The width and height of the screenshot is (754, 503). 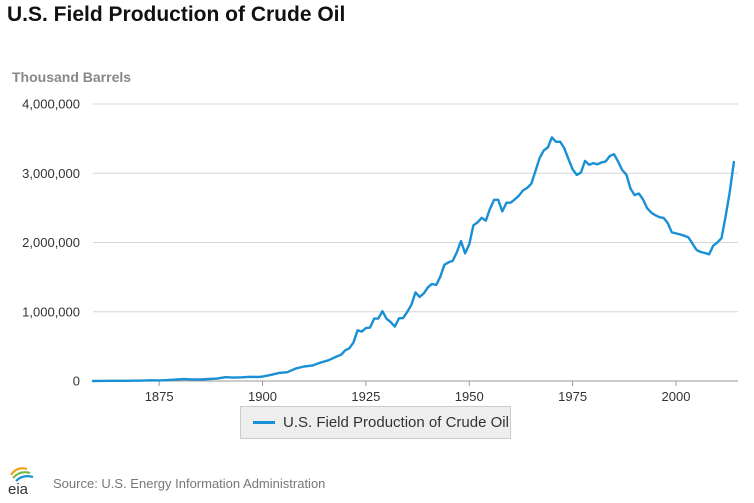 What do you see at coordinates (18, 489) in the screenshot?
I see `eia-logo-text: eia` at bounding box center [18, 489].